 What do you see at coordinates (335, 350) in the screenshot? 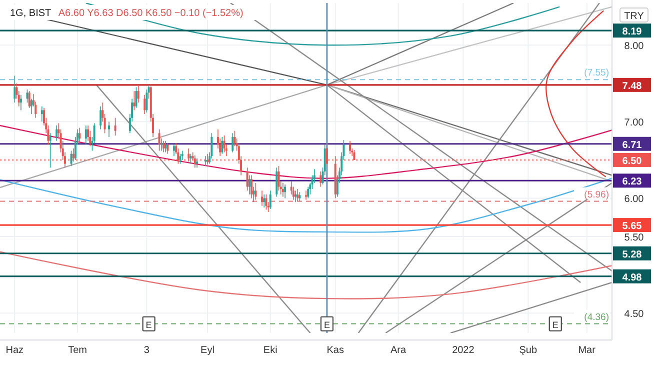
I see `x-tick-label: Kas` at bounding box center [335, 350].